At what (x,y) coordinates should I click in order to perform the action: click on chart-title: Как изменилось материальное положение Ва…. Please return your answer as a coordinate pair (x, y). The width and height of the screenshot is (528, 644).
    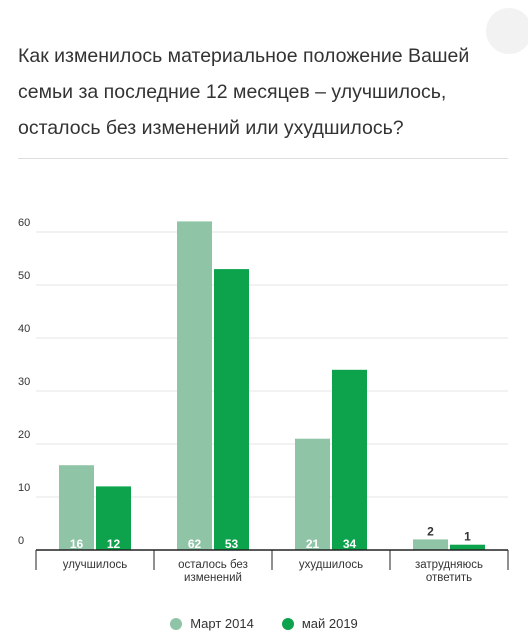
    Looking at the image, I should click on (244, 92).